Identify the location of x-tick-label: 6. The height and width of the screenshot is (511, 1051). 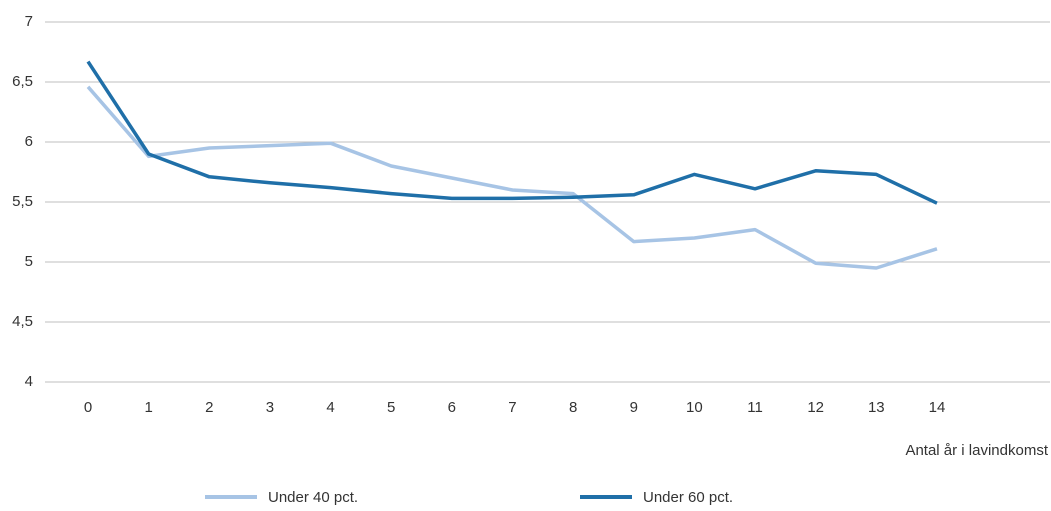
(452, 407).